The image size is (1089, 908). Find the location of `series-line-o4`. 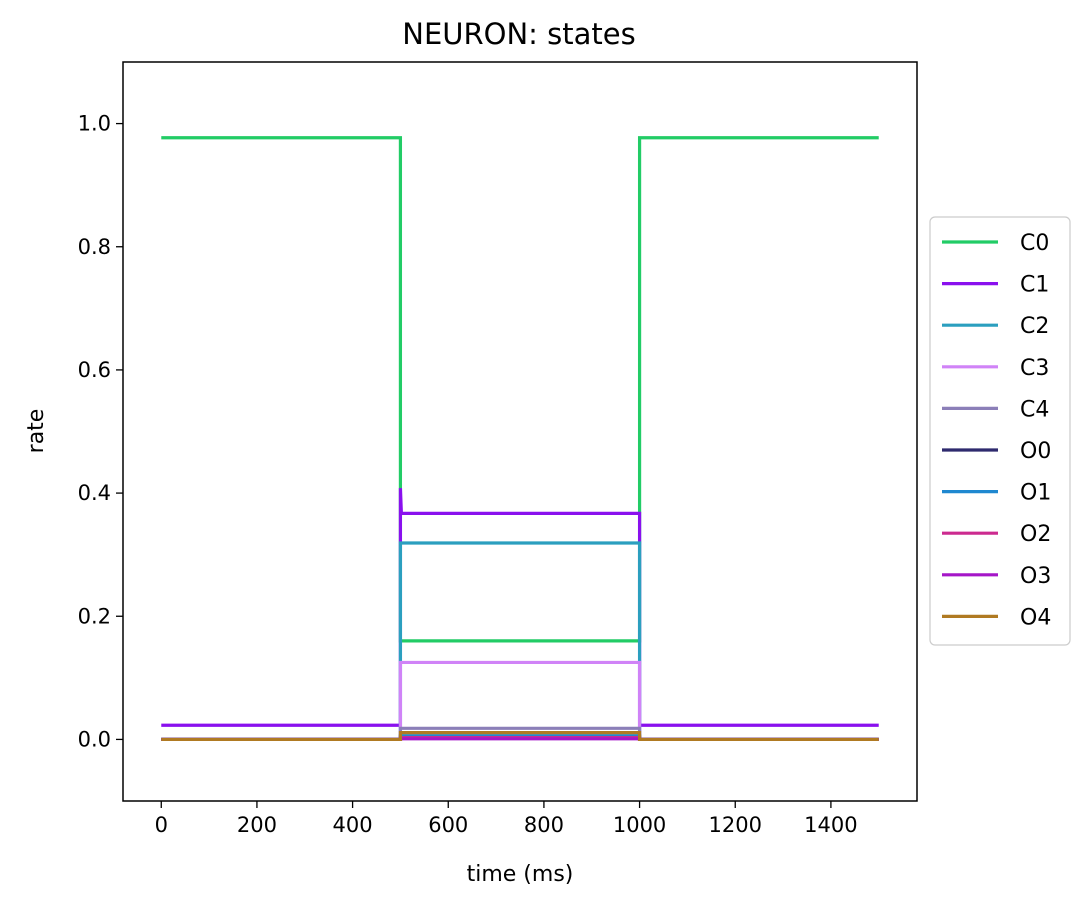

series-line-o4 is located at coordinates (520, 736).